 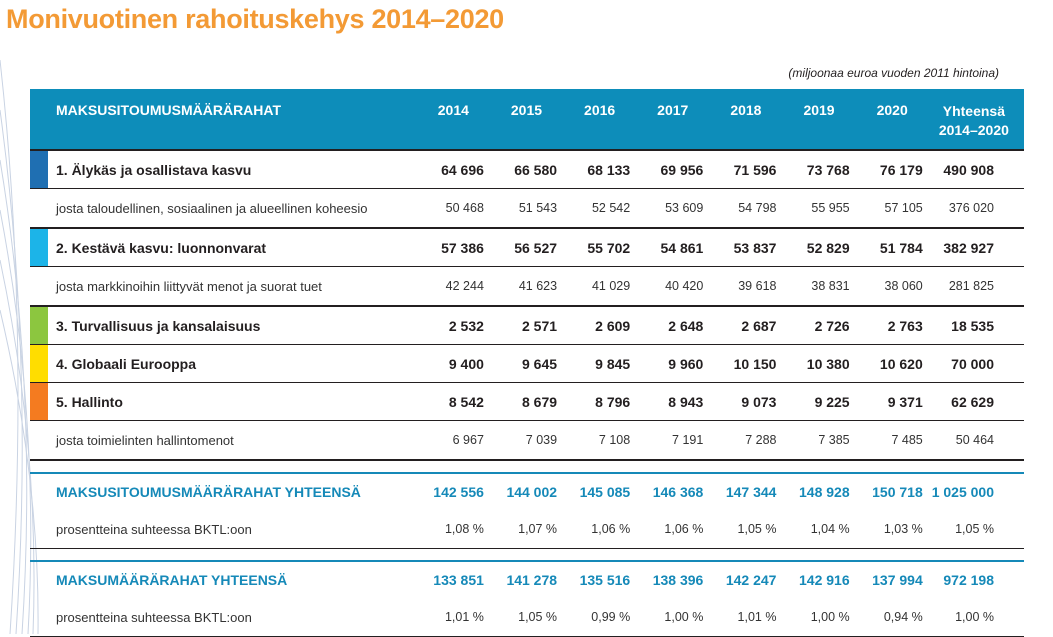 I want to click on year-value: 57 386, so click(x=448, y=247).